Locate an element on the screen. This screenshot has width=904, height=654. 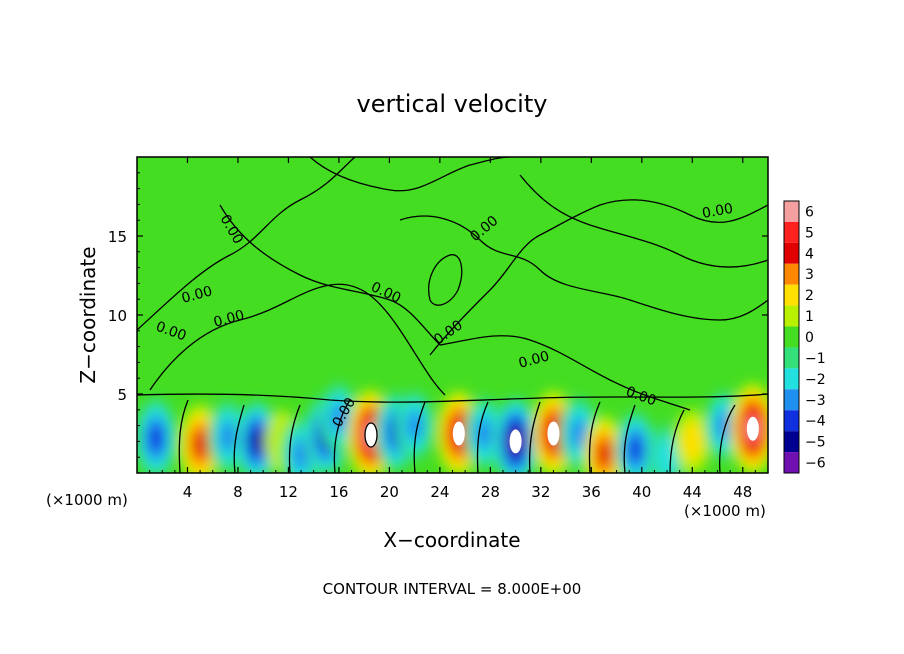
x-tick-label: 28 is located at coordinates (490, 492).